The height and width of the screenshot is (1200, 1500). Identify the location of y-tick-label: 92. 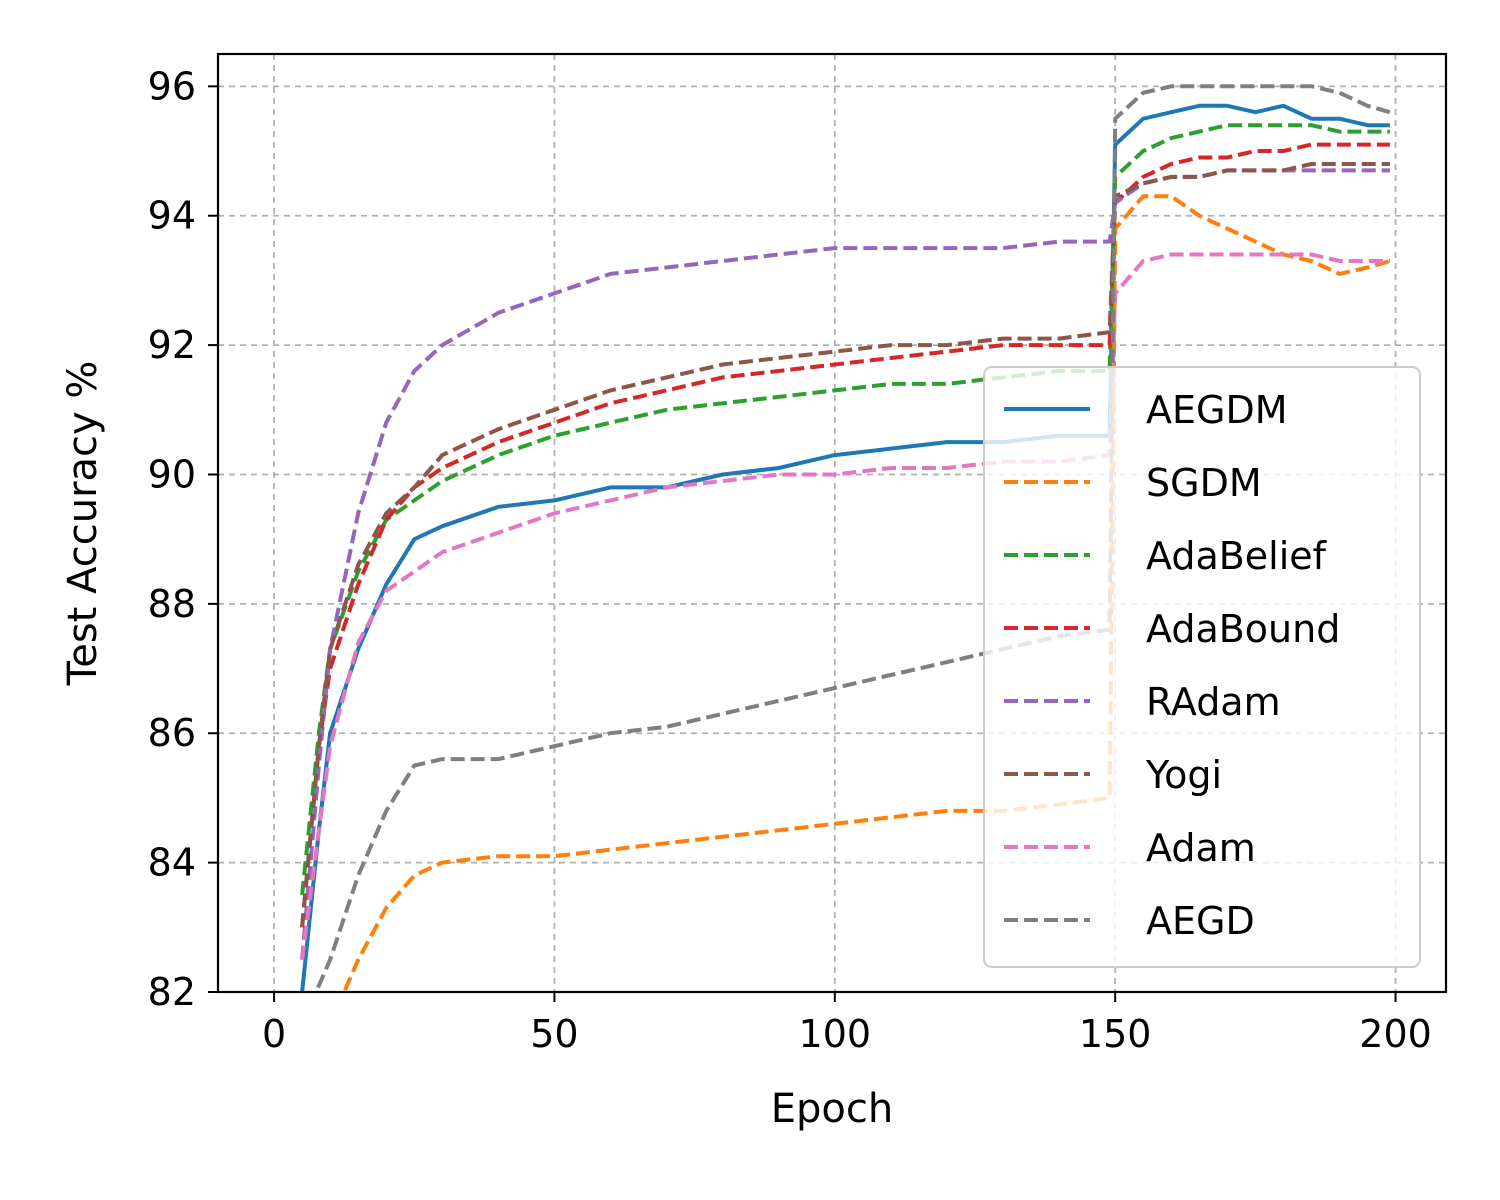
(172, 345).